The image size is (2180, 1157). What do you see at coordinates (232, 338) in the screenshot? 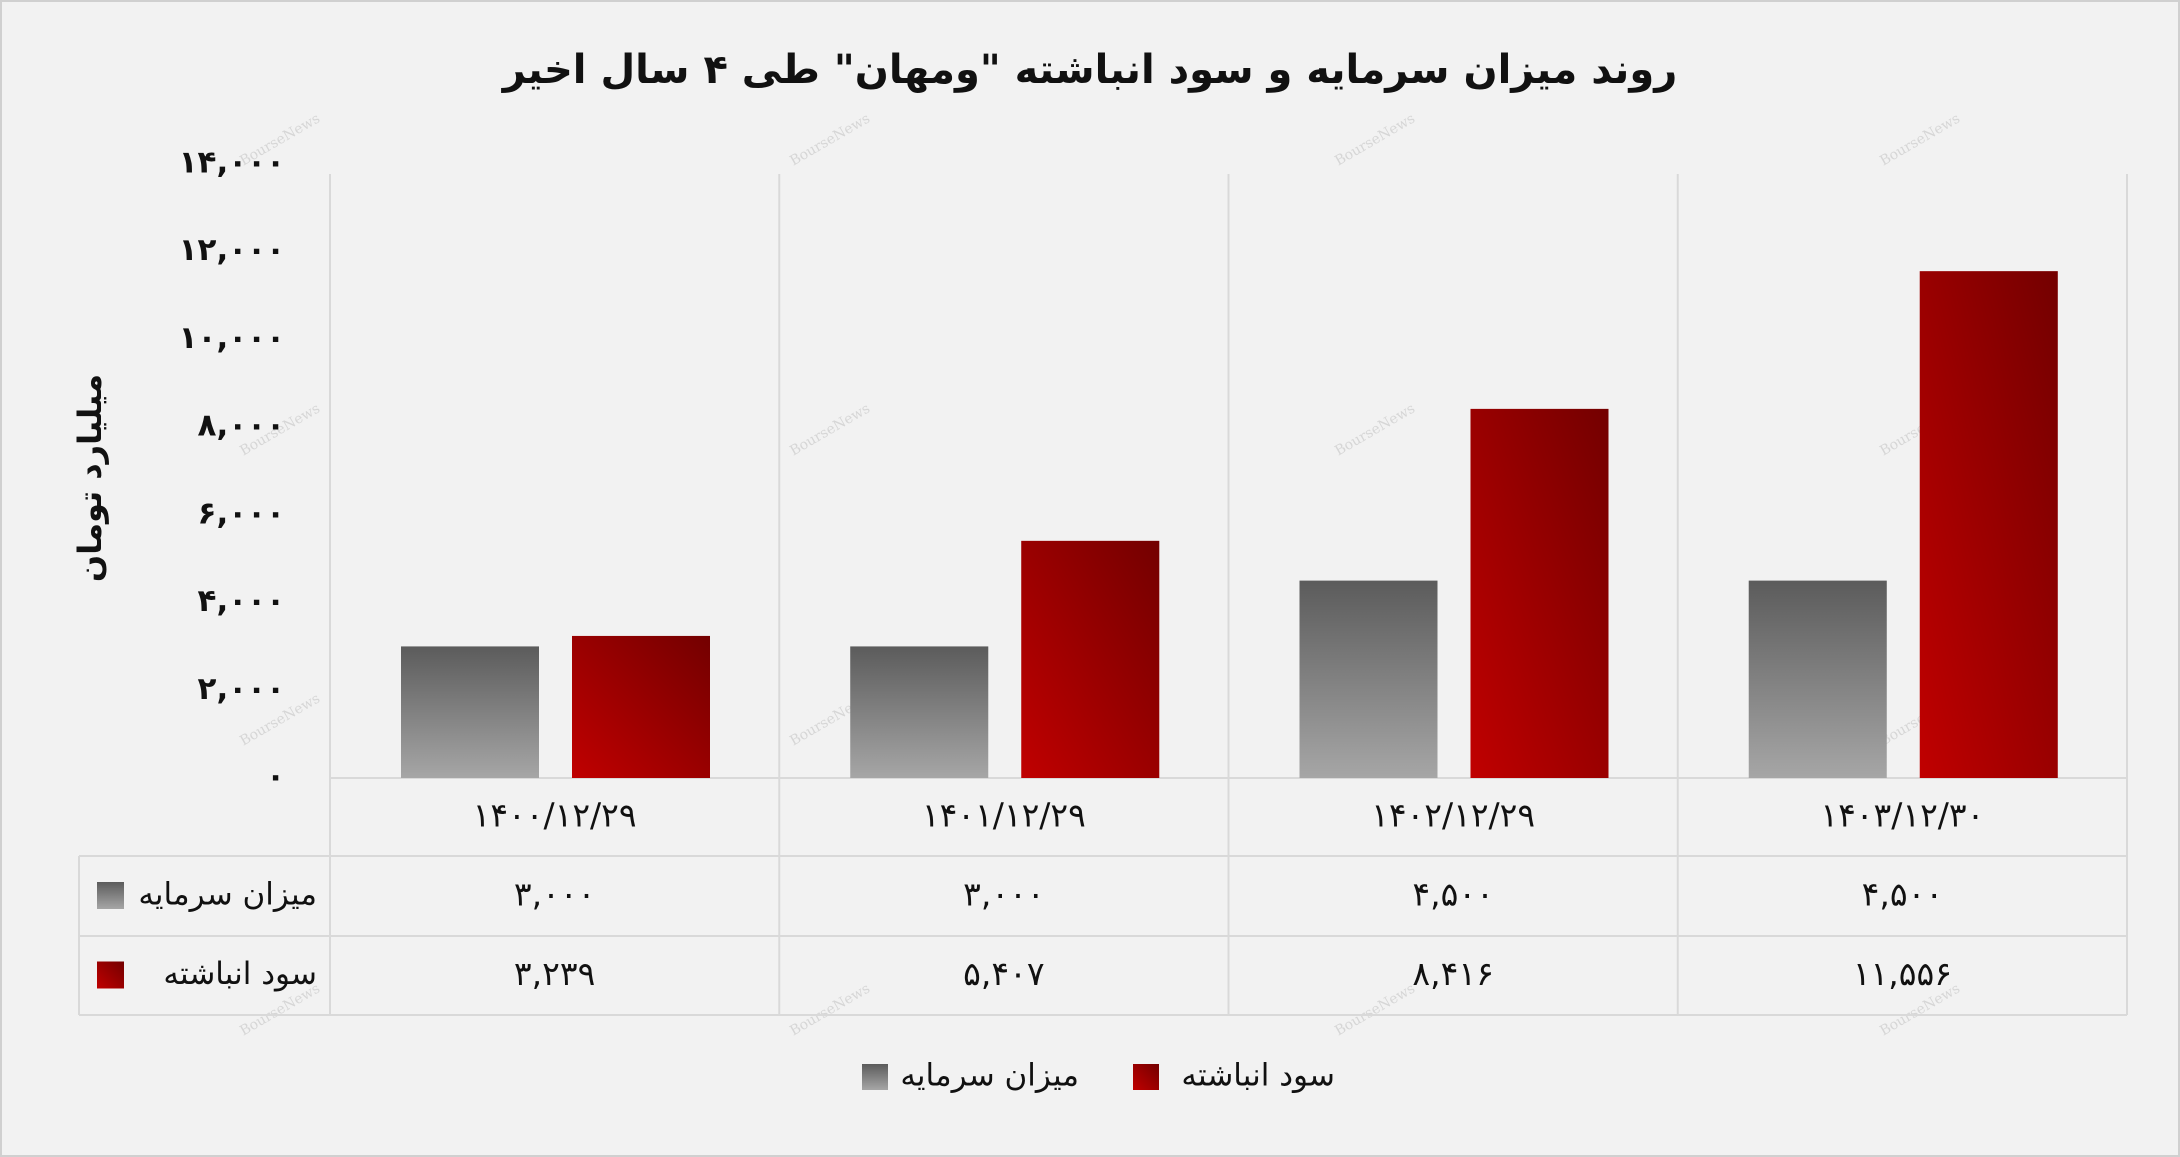
I see `y-tick-label: ۱۰,۰۰۰` at bounding box center [232, 338].